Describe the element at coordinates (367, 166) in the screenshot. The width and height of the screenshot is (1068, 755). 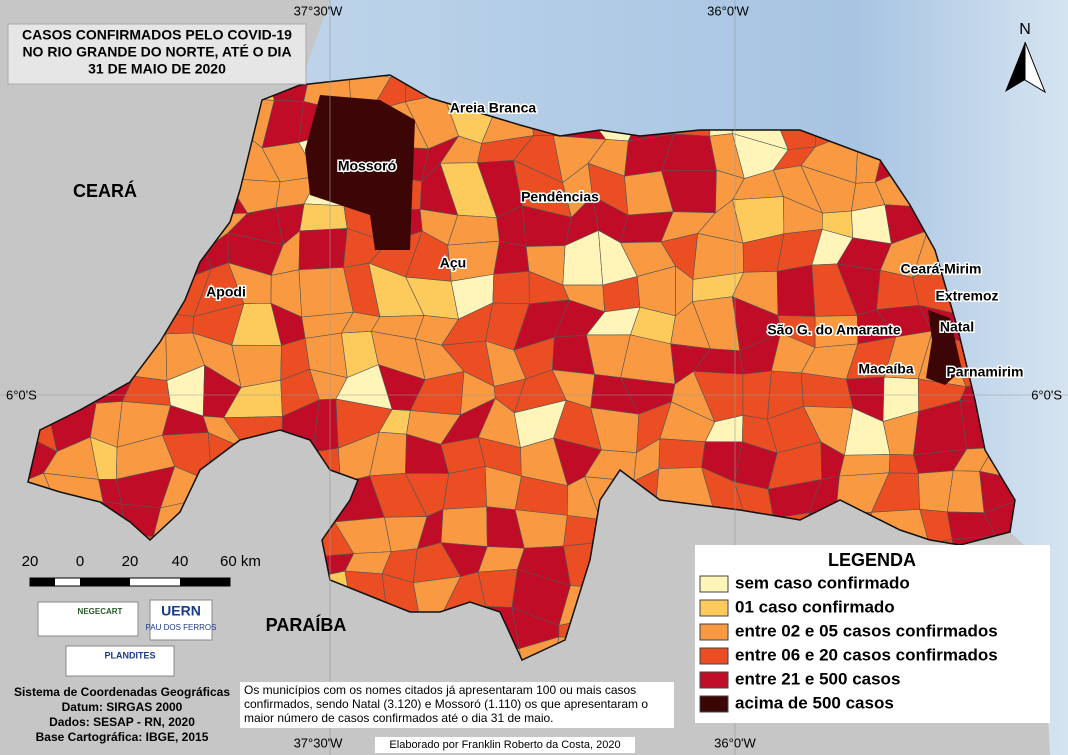
I see `city-label: Mossoró` at that location.